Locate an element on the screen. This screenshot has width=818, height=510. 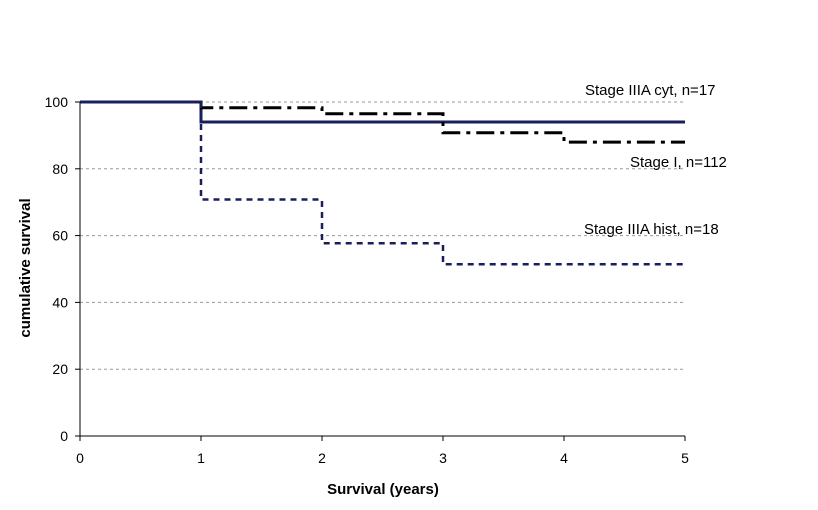
annotation-stage-i: Stage I, n=112 is located at coordinates (678, 162).